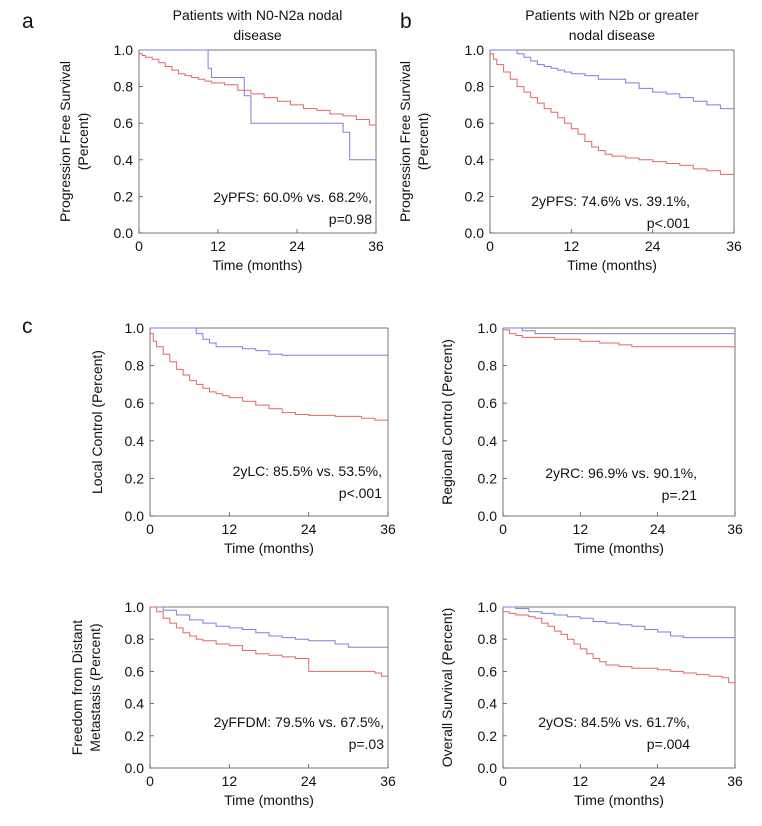  What do you see at coordinates (680, 495) in the screenshot?
I see `stats-annotation: p=.21` at bounding box center [680, 495].